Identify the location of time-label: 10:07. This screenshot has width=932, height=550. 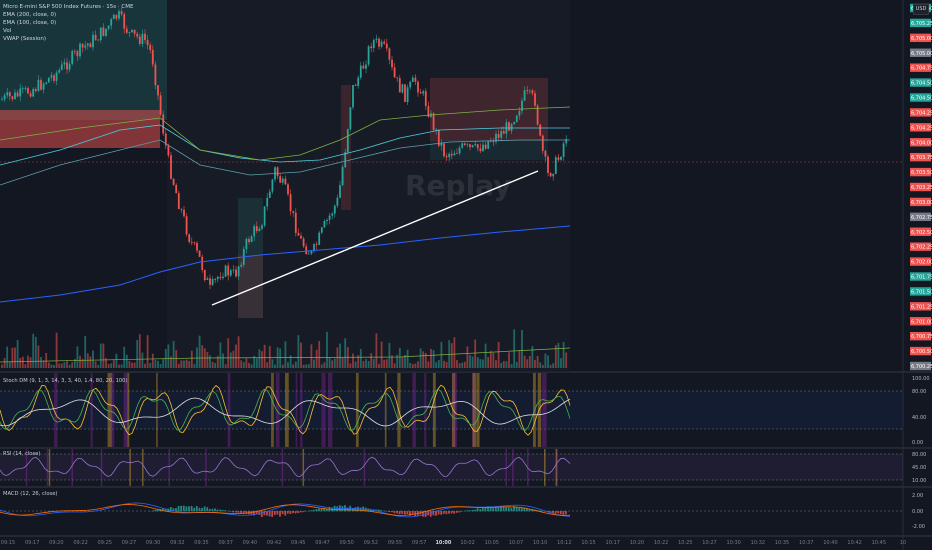
(516, 543).